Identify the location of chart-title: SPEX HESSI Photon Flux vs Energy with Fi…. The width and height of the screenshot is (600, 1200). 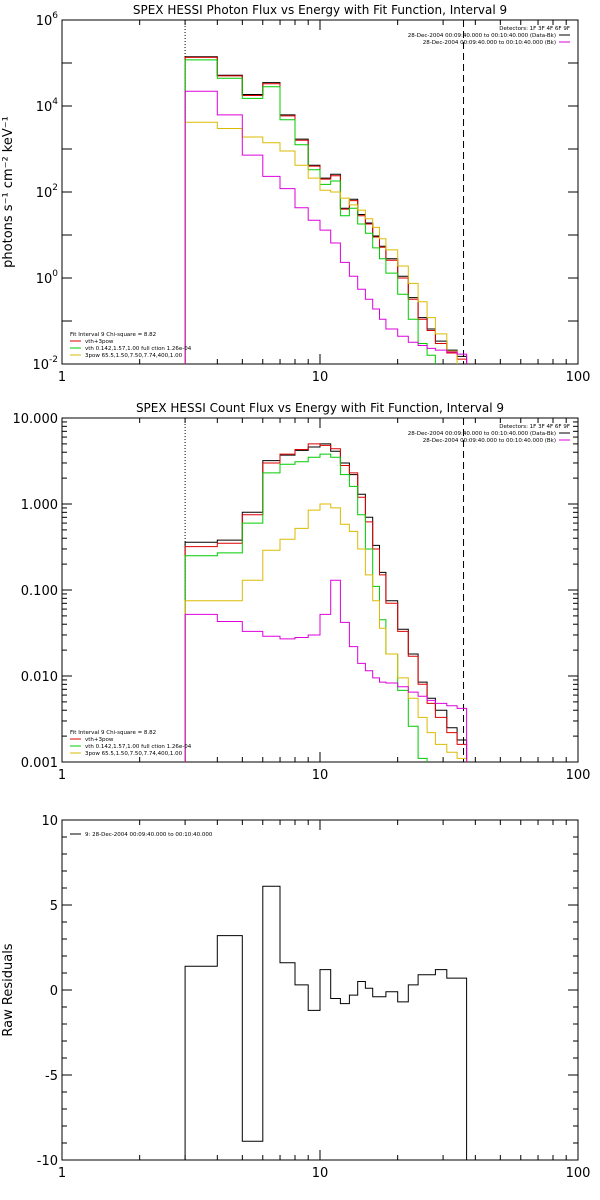
(320, 10).